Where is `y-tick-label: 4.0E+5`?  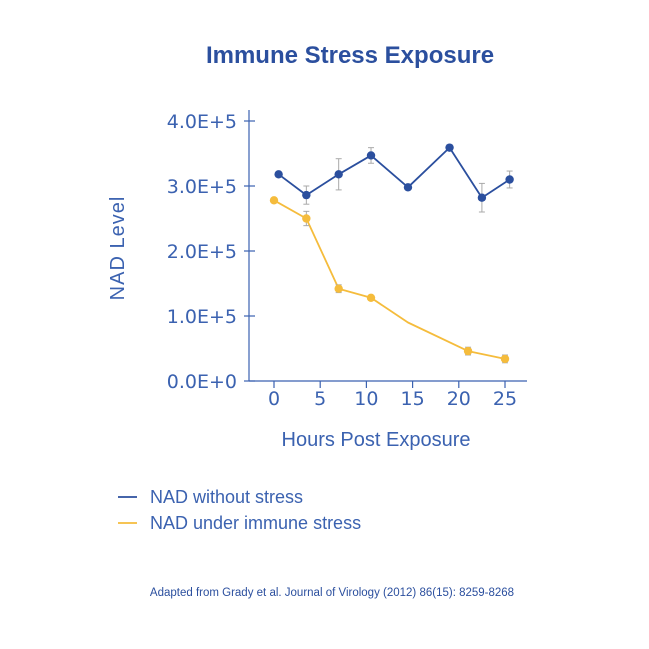 y-tick-label: 4.0E+5 is located at coordinates (202, 122).